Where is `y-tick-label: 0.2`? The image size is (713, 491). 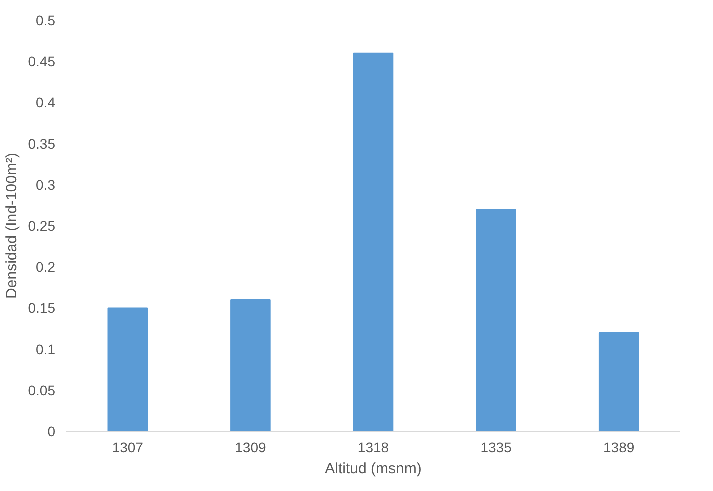 y-tick-label: 0.2 is located at coordinates (46, 267).